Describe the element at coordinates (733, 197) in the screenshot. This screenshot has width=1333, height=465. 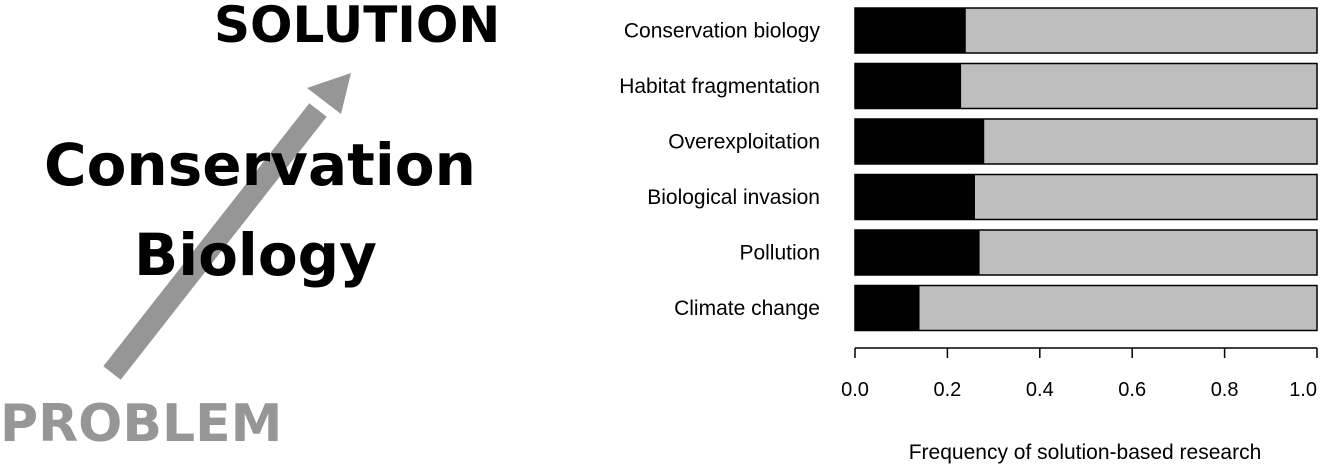
I see `category-label-4: Biological invasion` at that location.